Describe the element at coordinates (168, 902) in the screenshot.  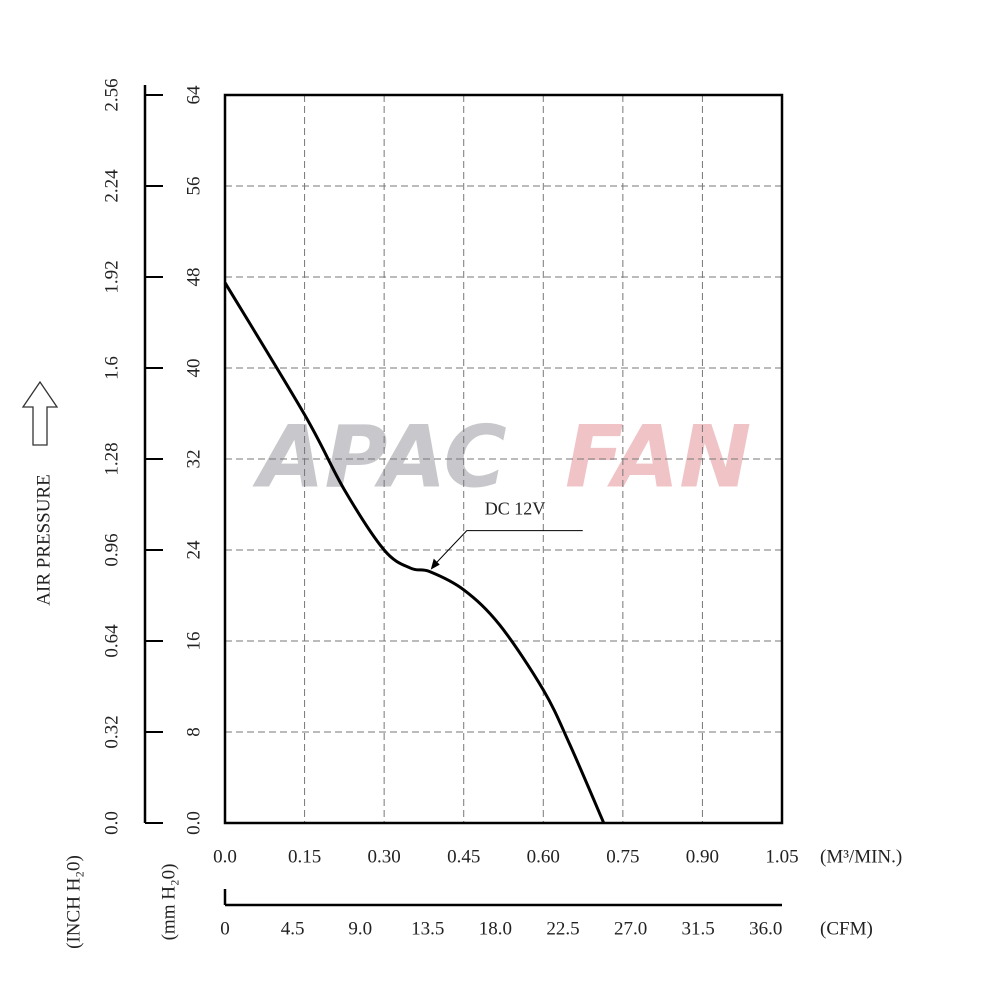
I see `y-unit-label: (mm H₂0)` at that location.